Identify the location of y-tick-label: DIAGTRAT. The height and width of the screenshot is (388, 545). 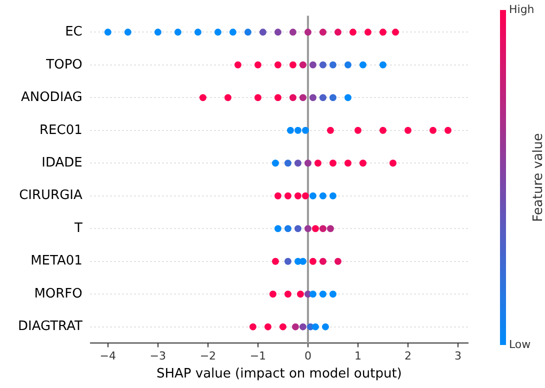
(50, 326).